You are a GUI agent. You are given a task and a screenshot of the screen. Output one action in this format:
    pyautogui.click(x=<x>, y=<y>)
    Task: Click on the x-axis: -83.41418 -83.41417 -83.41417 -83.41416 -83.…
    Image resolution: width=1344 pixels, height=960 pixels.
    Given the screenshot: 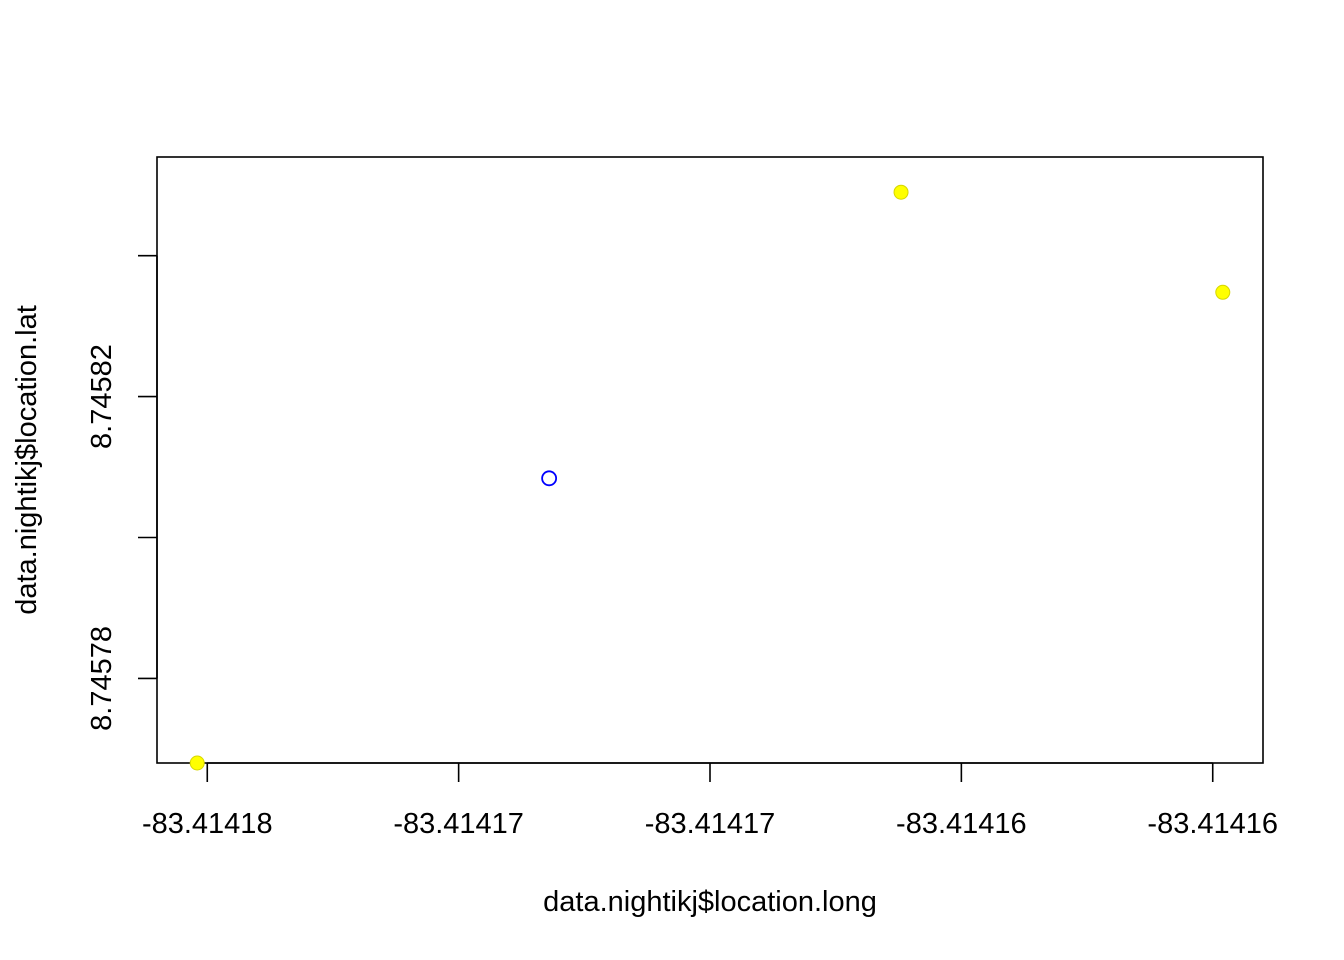 What is the action you would take?
    pyautogui.click(x=710, y=801)
    